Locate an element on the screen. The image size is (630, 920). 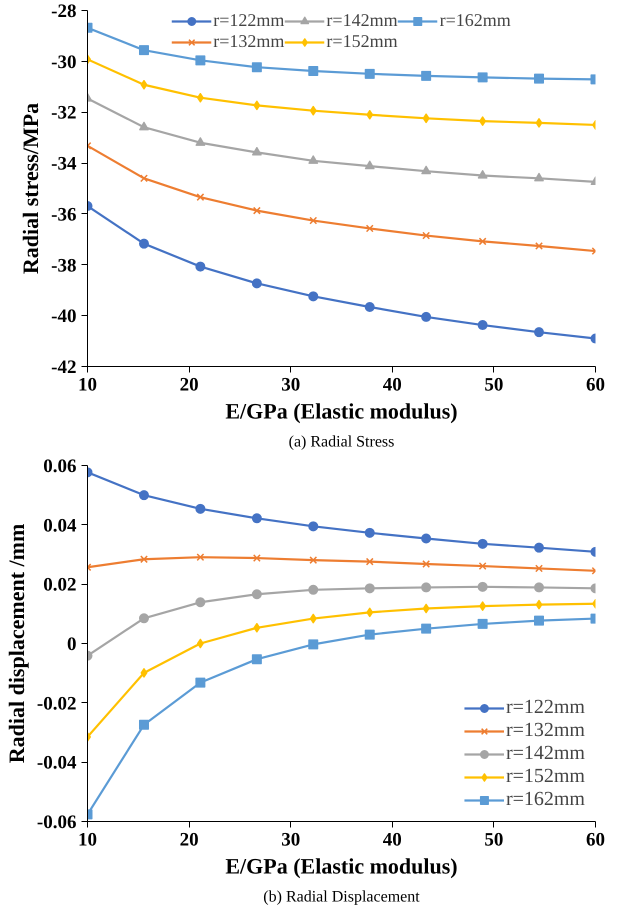
text: (a) Radial Stress is located at coordinates (341, 442).